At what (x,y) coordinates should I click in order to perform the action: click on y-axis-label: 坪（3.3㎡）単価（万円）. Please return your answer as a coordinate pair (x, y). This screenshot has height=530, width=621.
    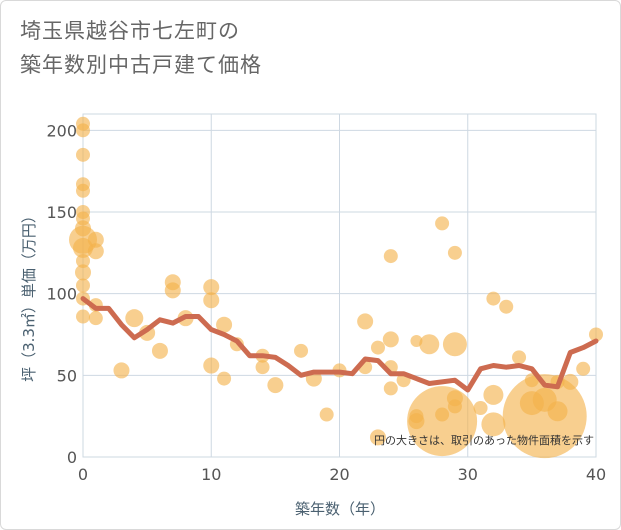
    Looking at the image, I should click on (29, 295).